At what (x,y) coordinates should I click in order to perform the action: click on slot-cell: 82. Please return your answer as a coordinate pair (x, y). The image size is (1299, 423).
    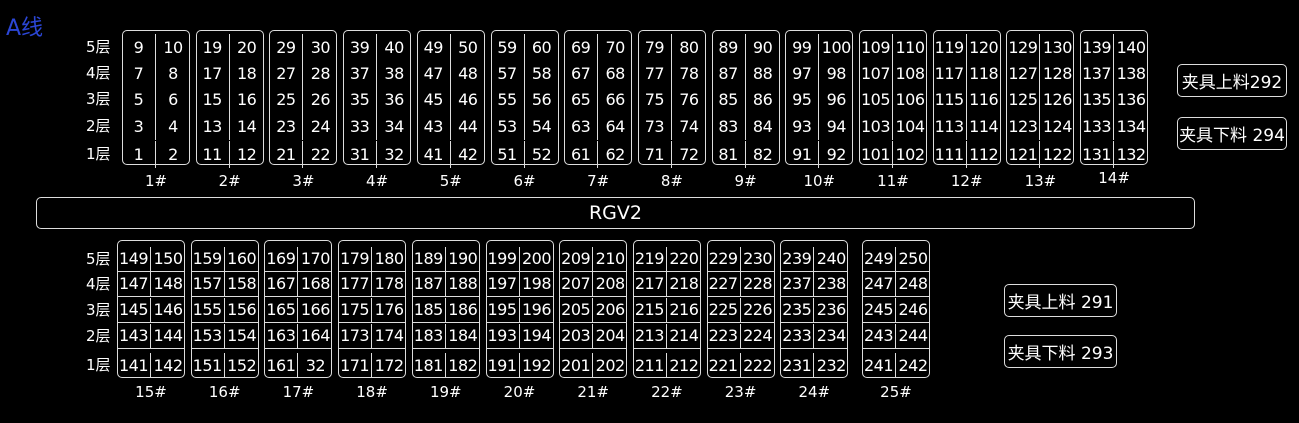
    Looking at the image, I should click on (762, 154).